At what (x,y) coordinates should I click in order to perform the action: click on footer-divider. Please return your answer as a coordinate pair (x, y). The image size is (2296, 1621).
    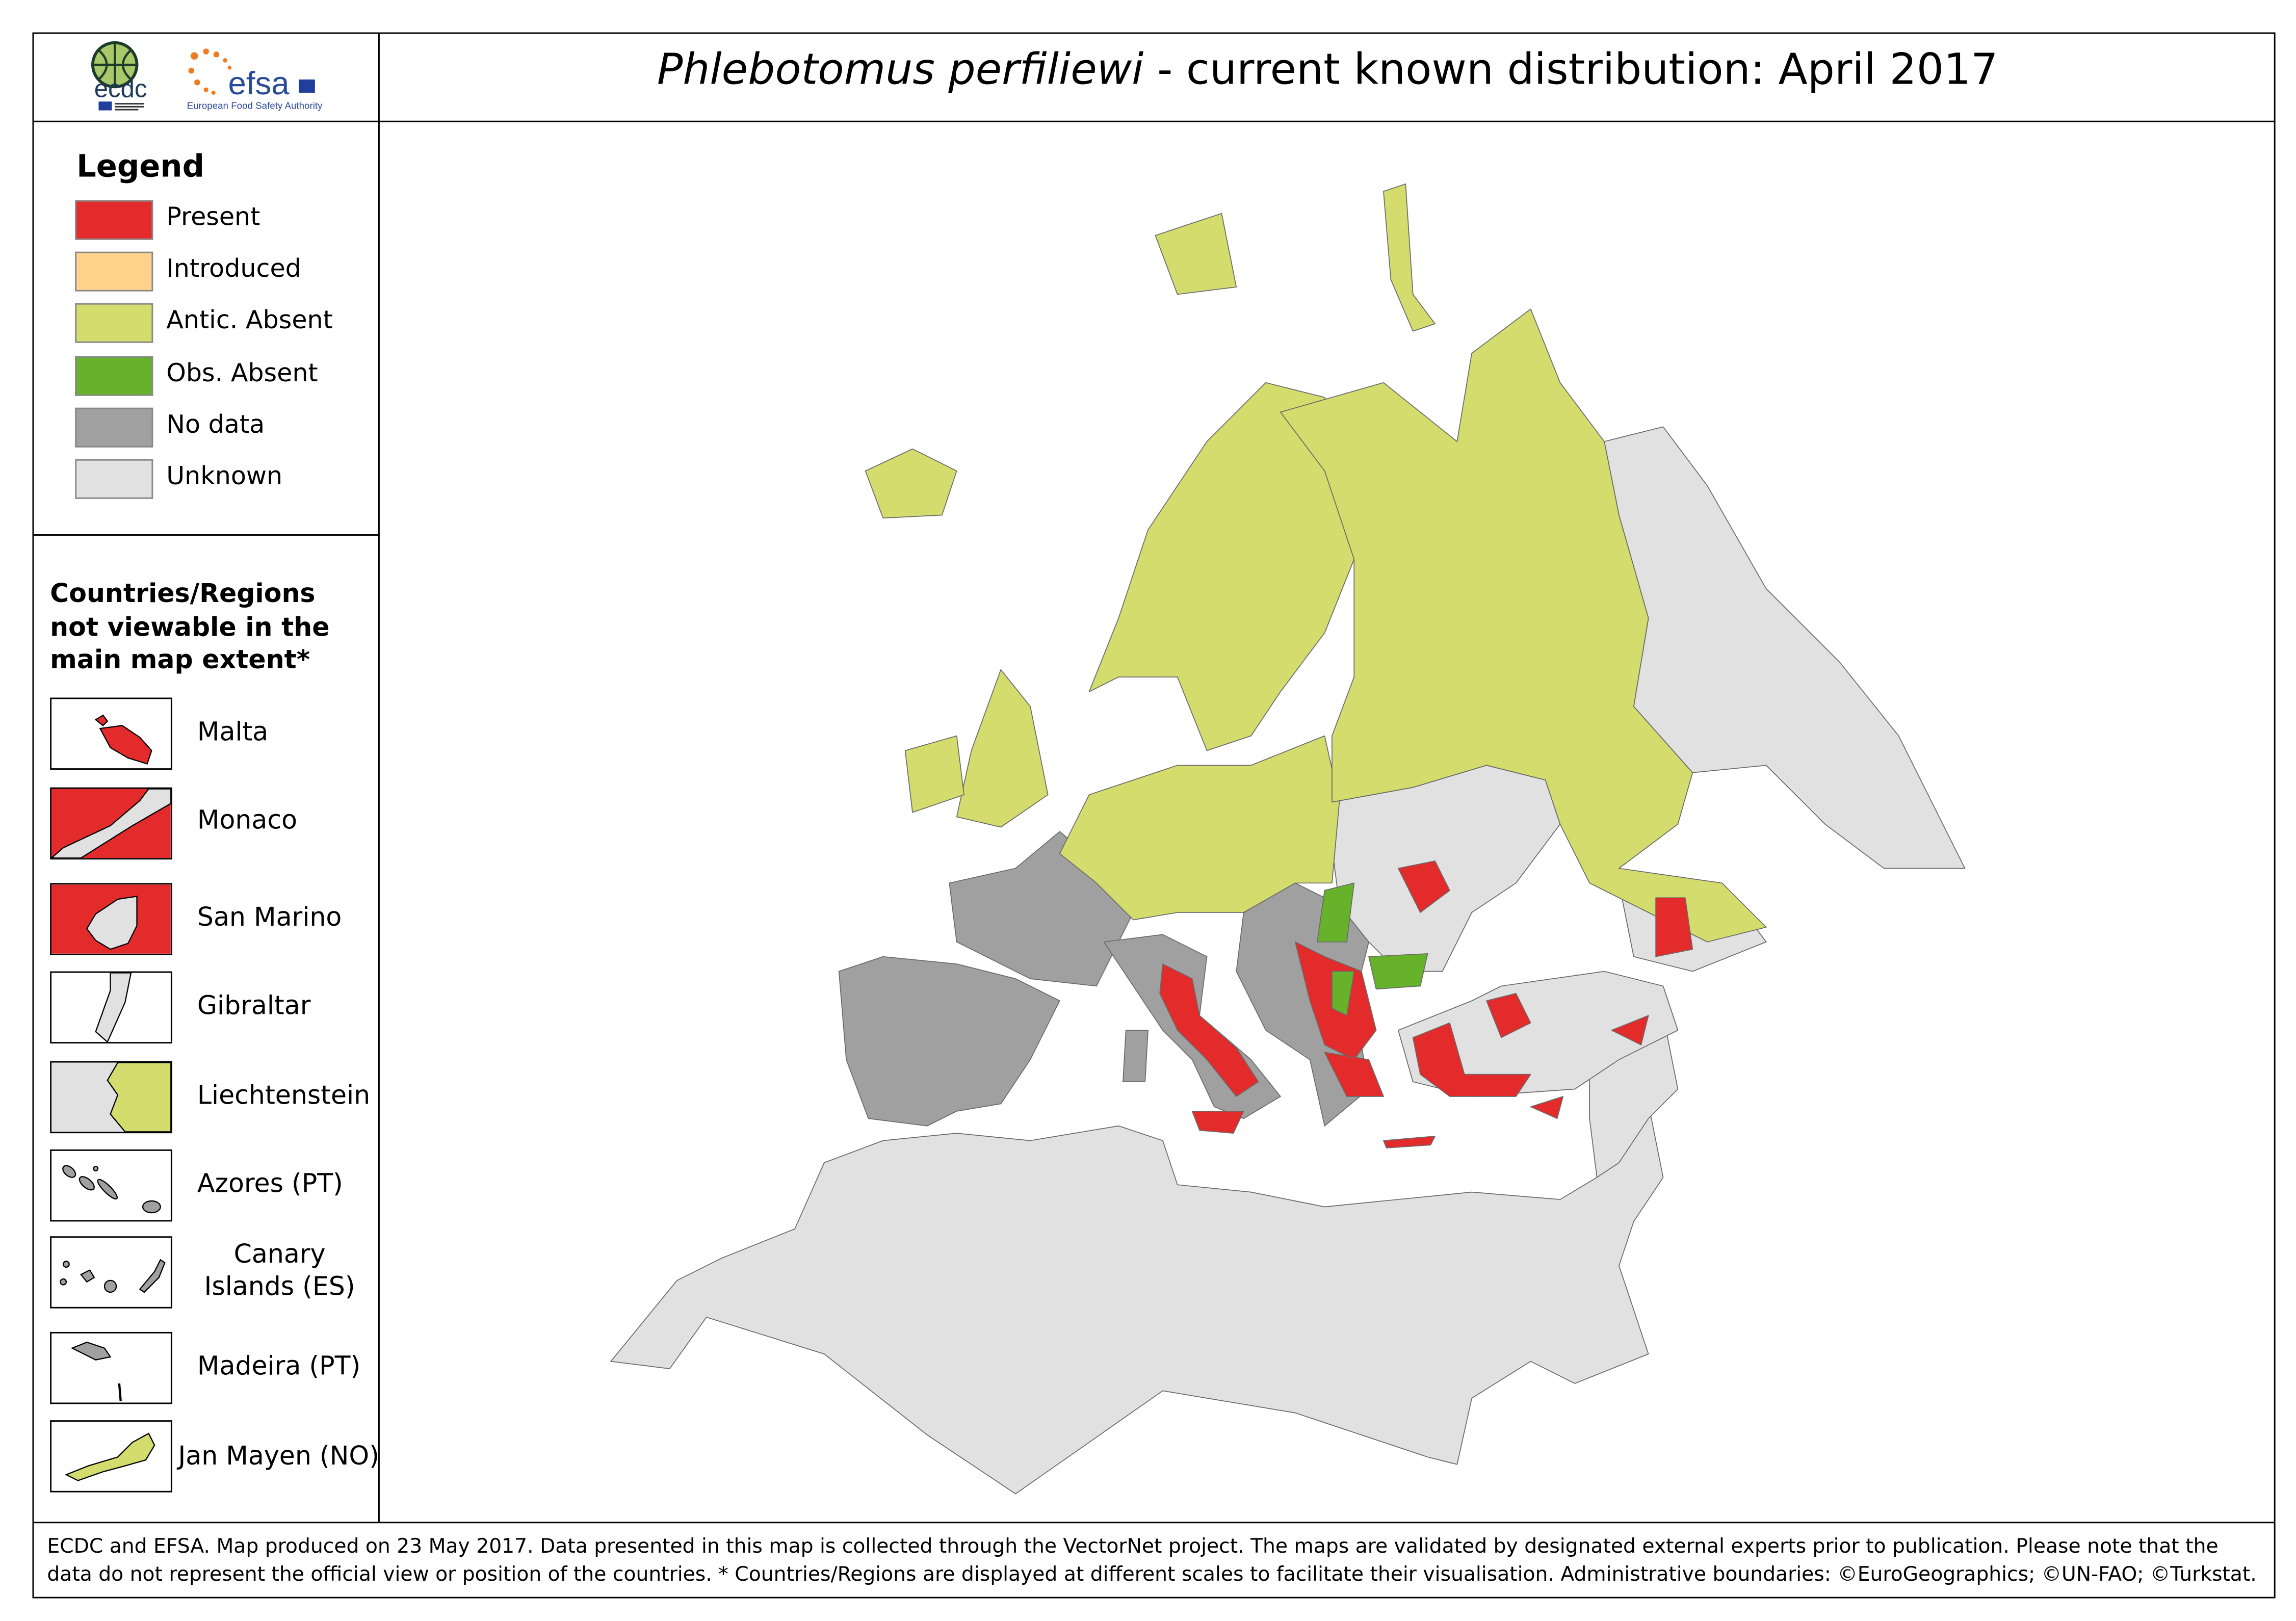
    Looking at the image, I should click on (1154, 1523).